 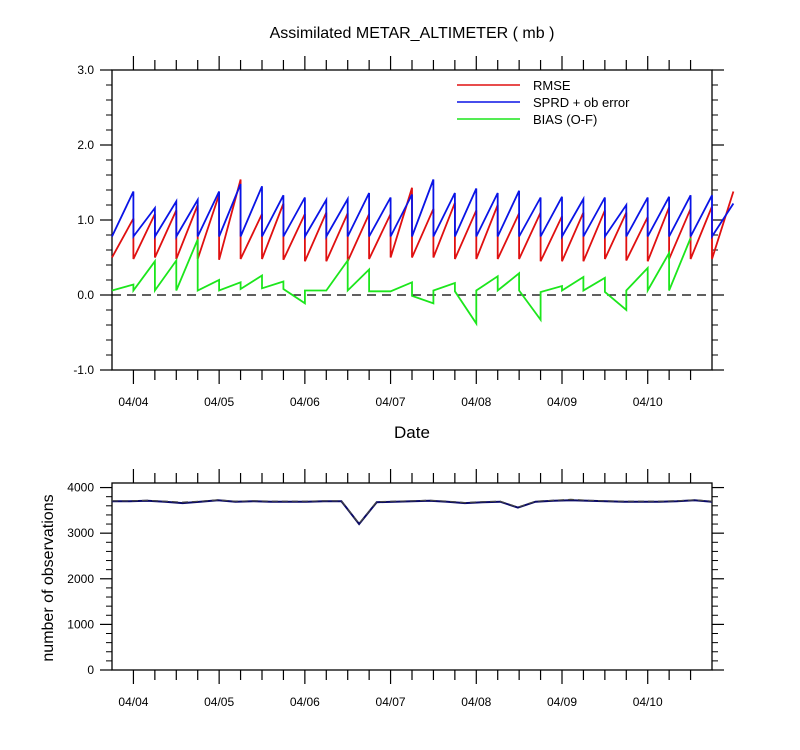 What do you see at coordinates (85, 145) in the screenshot?
I see `top-ytick-label: 2.0` at bounding box center [85, 145].